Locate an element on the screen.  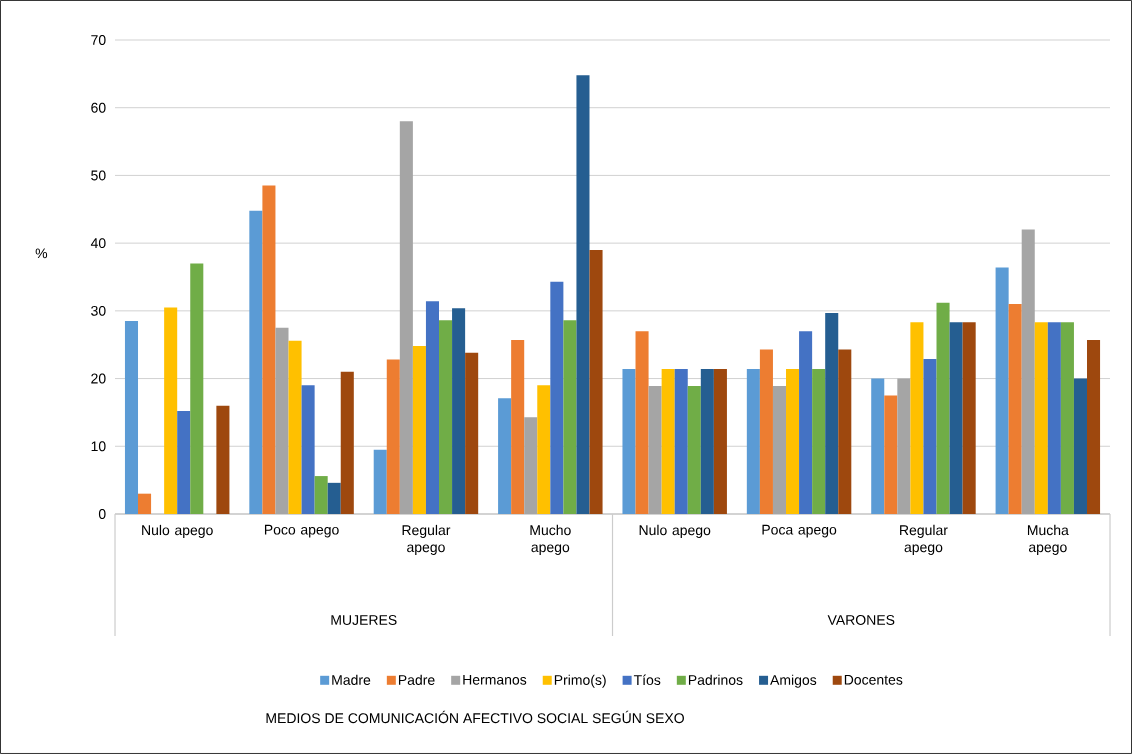
text: MUJERES is located at coordinates (364, 620).